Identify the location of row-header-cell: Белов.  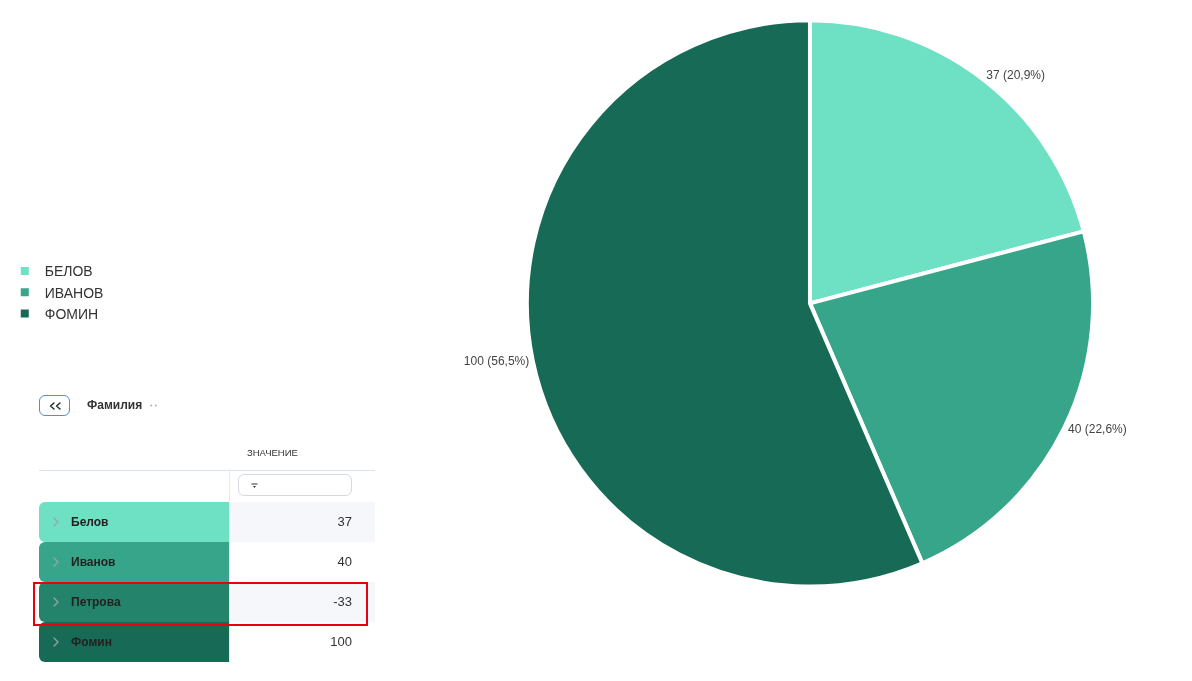
(134, 522).